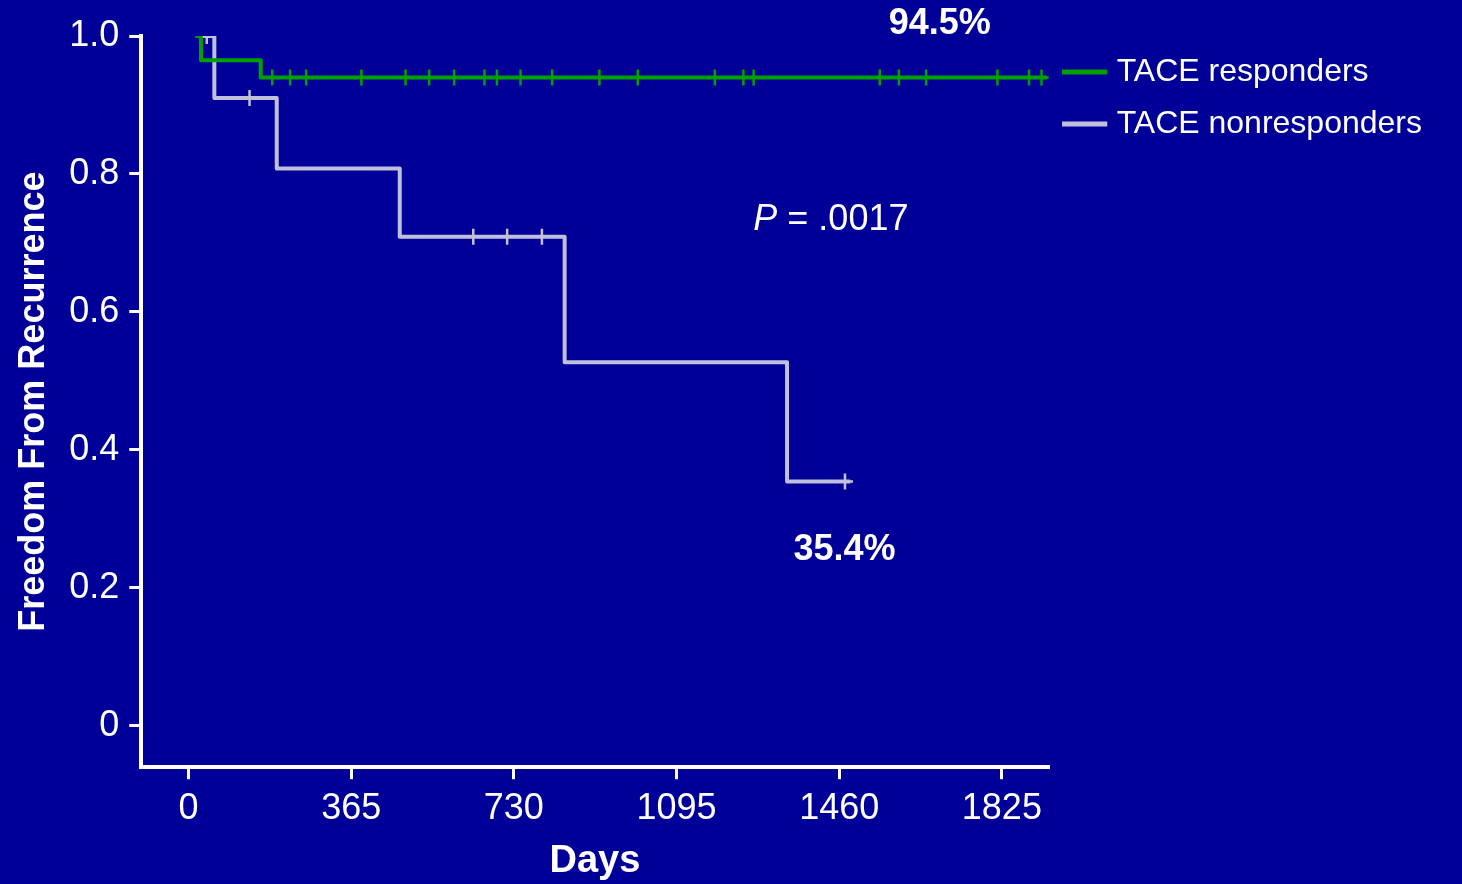 This screenshot has height=884, width=1462. Describe the element at coordinates (1001, 806) in the screenshot. I see `x-tick-label: 1825` at that location.